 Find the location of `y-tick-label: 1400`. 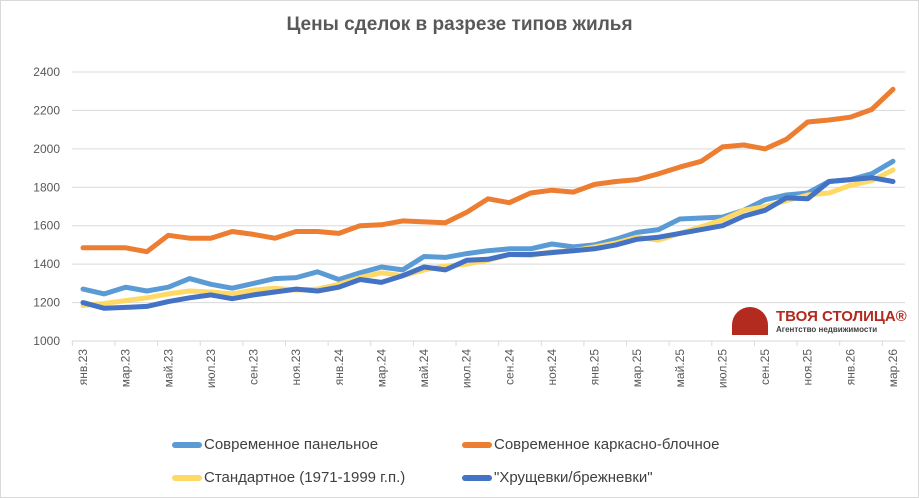

y-tick-label: 1400 is located at coordinates (46, 264).